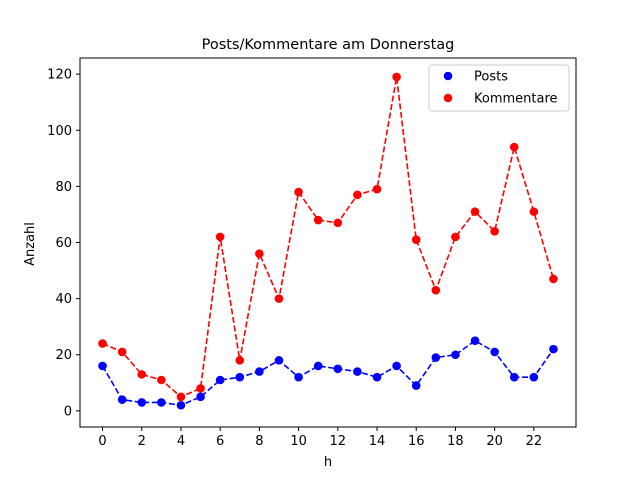 The image size is (640, 480). What do you see at coordinates (30, 244) in the screenshot?
I see `y-axis-label: Anzahl` at bounding box center [30, 244].